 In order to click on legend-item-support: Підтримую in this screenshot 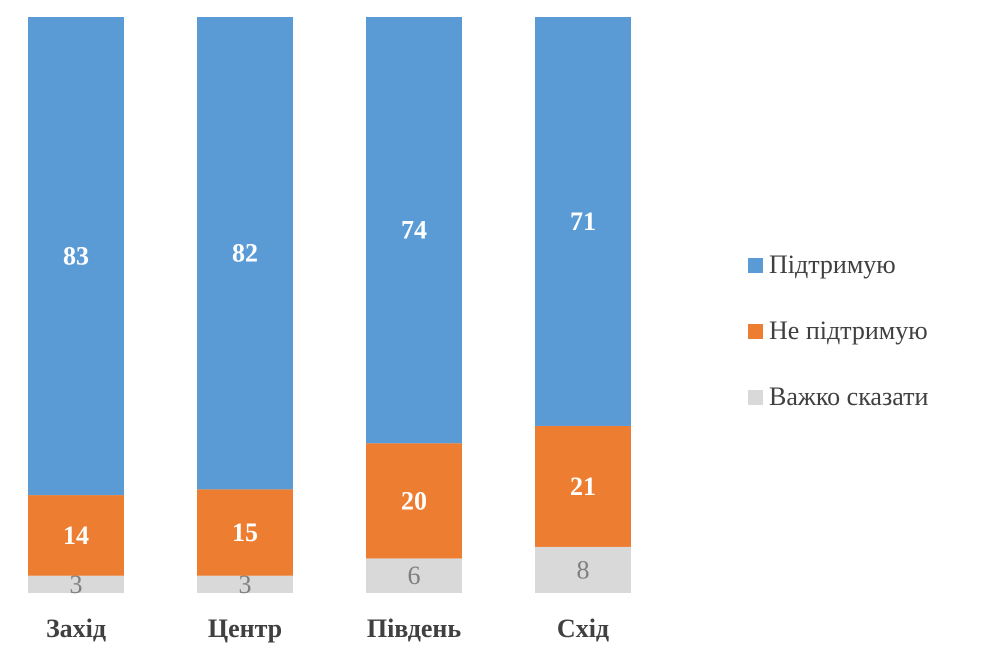, I will do `click(838, 265)`.